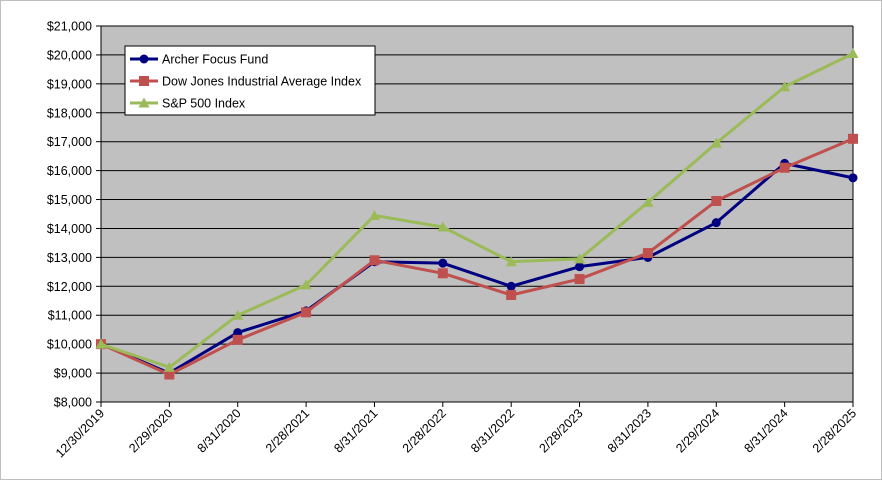 Image resolution: width=882 pixels, height=484 pixels. What do you see at coordinates (73, 374) in the screenshot?
I see `y-tick-label: $9,000` at bounding box center [73, 374].